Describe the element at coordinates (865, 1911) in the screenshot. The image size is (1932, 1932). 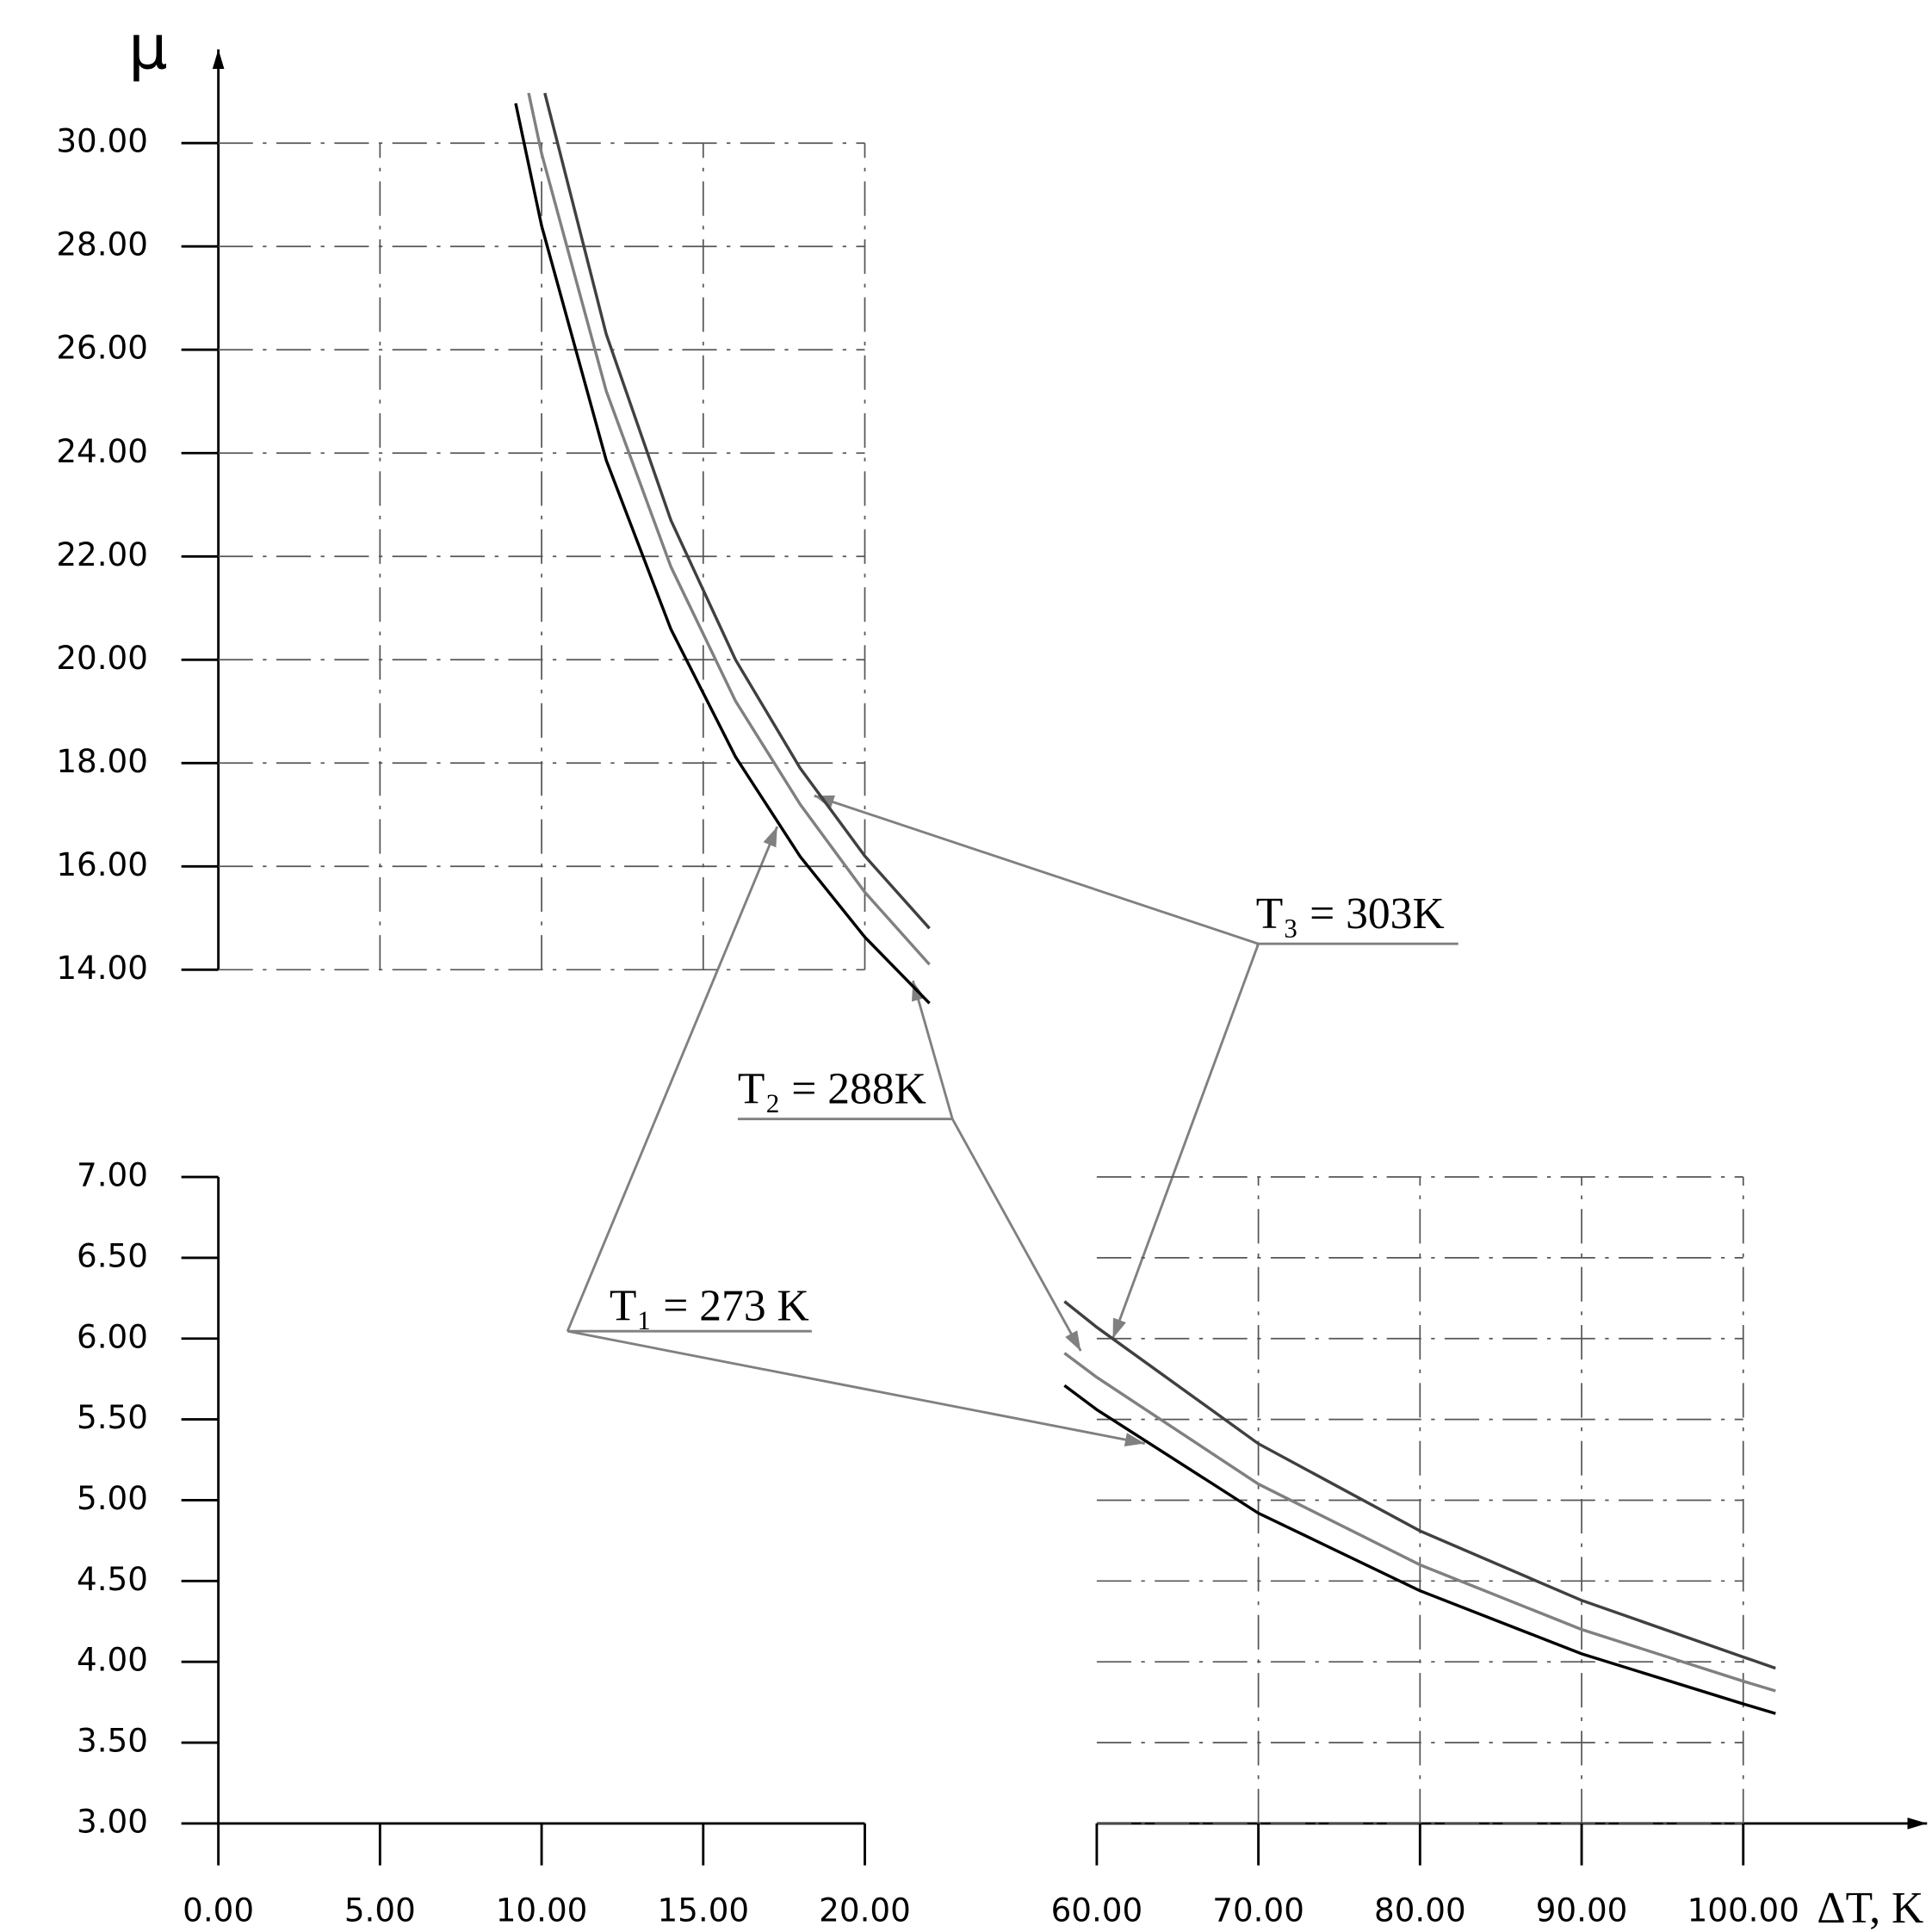
I see `x-tick-label: 20.00` at that location.